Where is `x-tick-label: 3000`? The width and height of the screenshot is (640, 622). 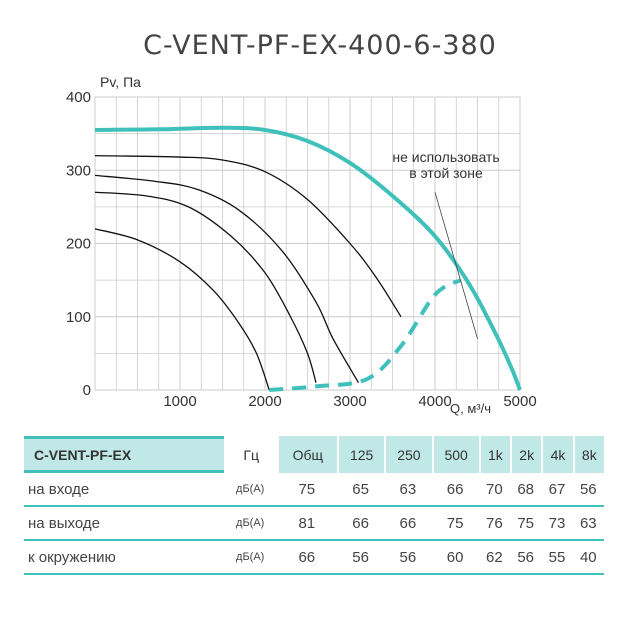 x-tick-label: 3000 is located at coordinates (349, 401).